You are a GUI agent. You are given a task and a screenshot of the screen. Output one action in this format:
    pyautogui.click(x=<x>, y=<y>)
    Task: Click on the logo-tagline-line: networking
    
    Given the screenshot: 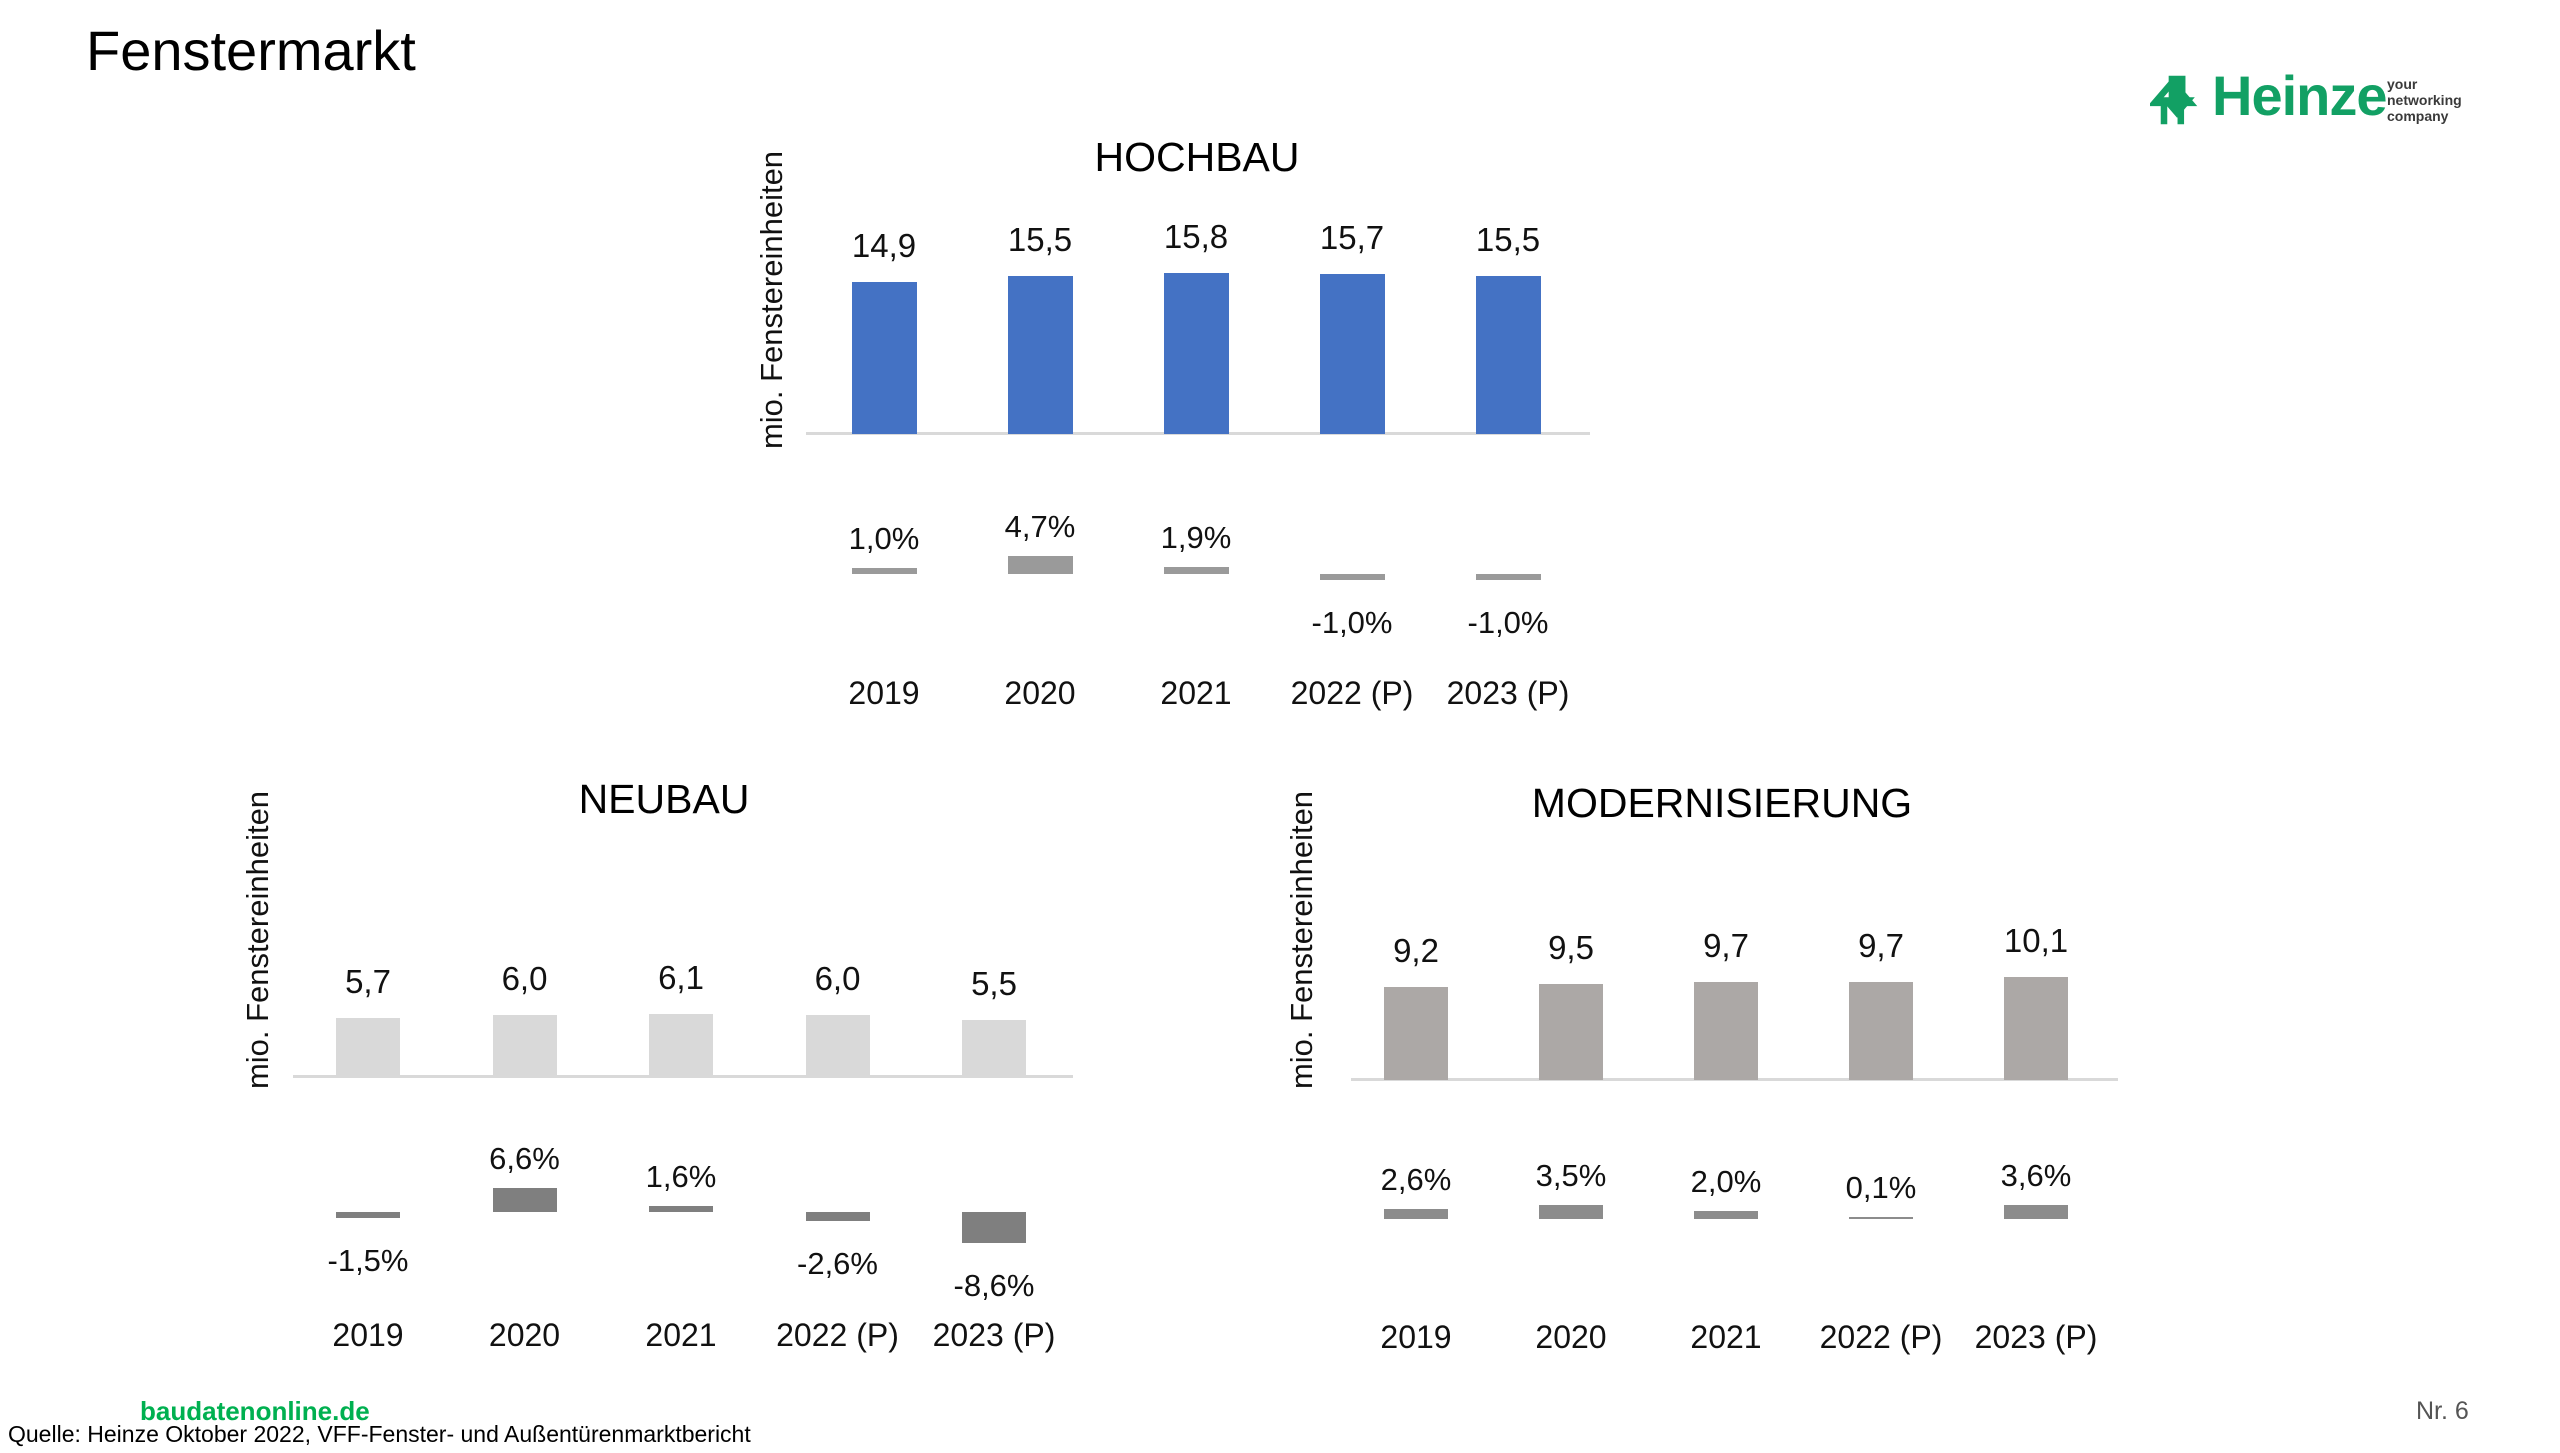 What is the action you would take?
    pyautogui.click(x=2424, y=100)
    